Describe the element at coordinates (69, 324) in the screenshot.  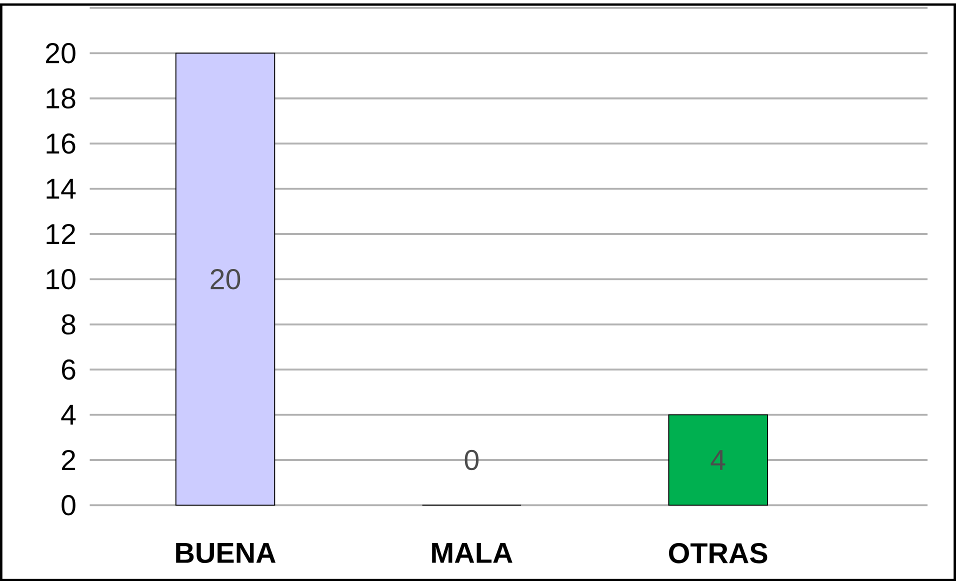
I see `y-tick-label: 8` at that location.